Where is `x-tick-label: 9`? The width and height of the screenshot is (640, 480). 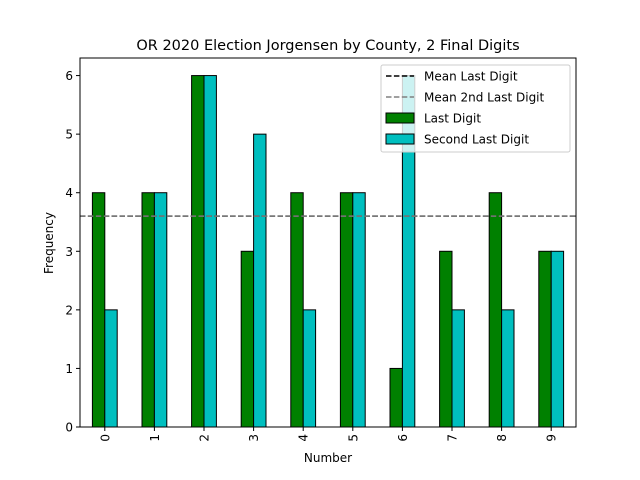 x-tick-label: 9 is located at coordinates (552, 438).